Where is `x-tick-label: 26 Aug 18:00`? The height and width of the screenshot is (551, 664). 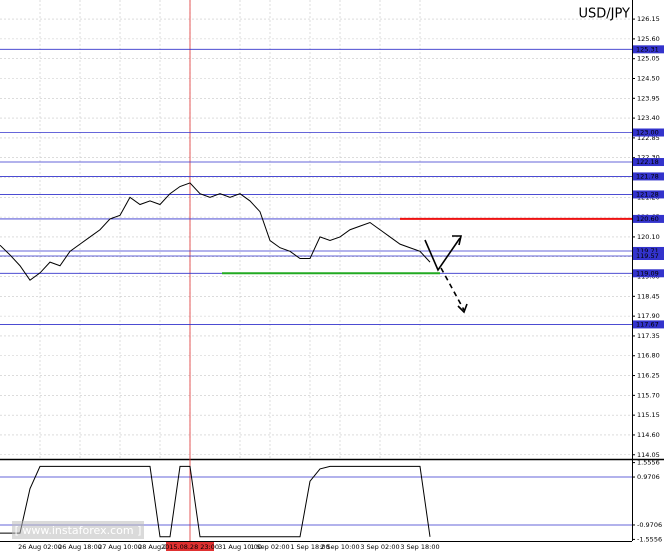 x-tick-label: 26 Aug 18:00 is located at coordinates (80, 547).